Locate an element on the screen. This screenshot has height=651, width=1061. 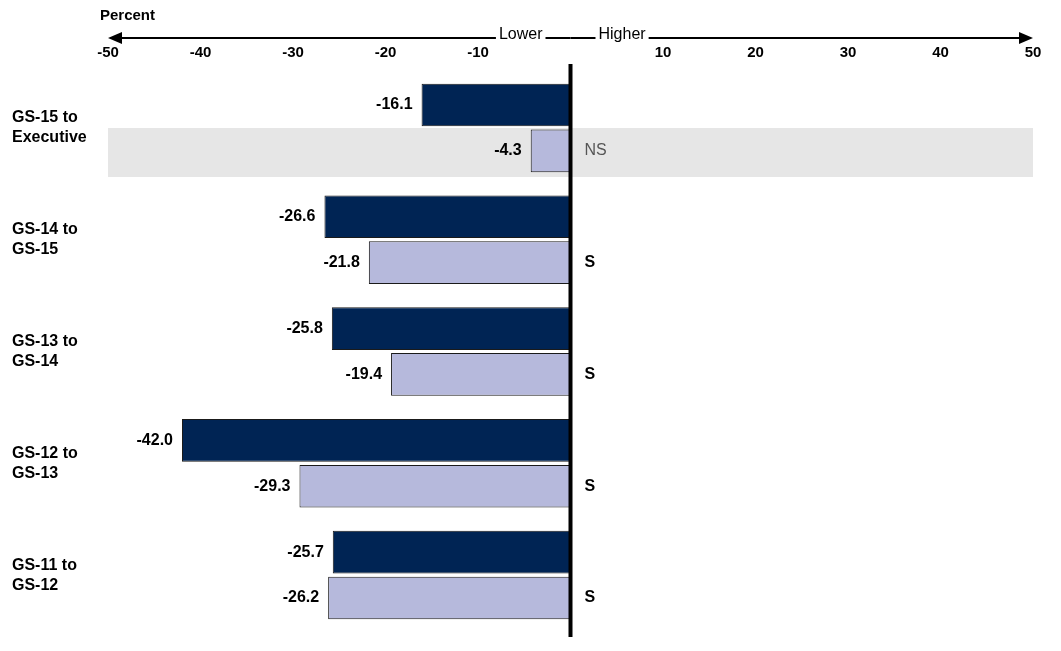
x-tick-label: 30 is located at coordinates (848, 52).